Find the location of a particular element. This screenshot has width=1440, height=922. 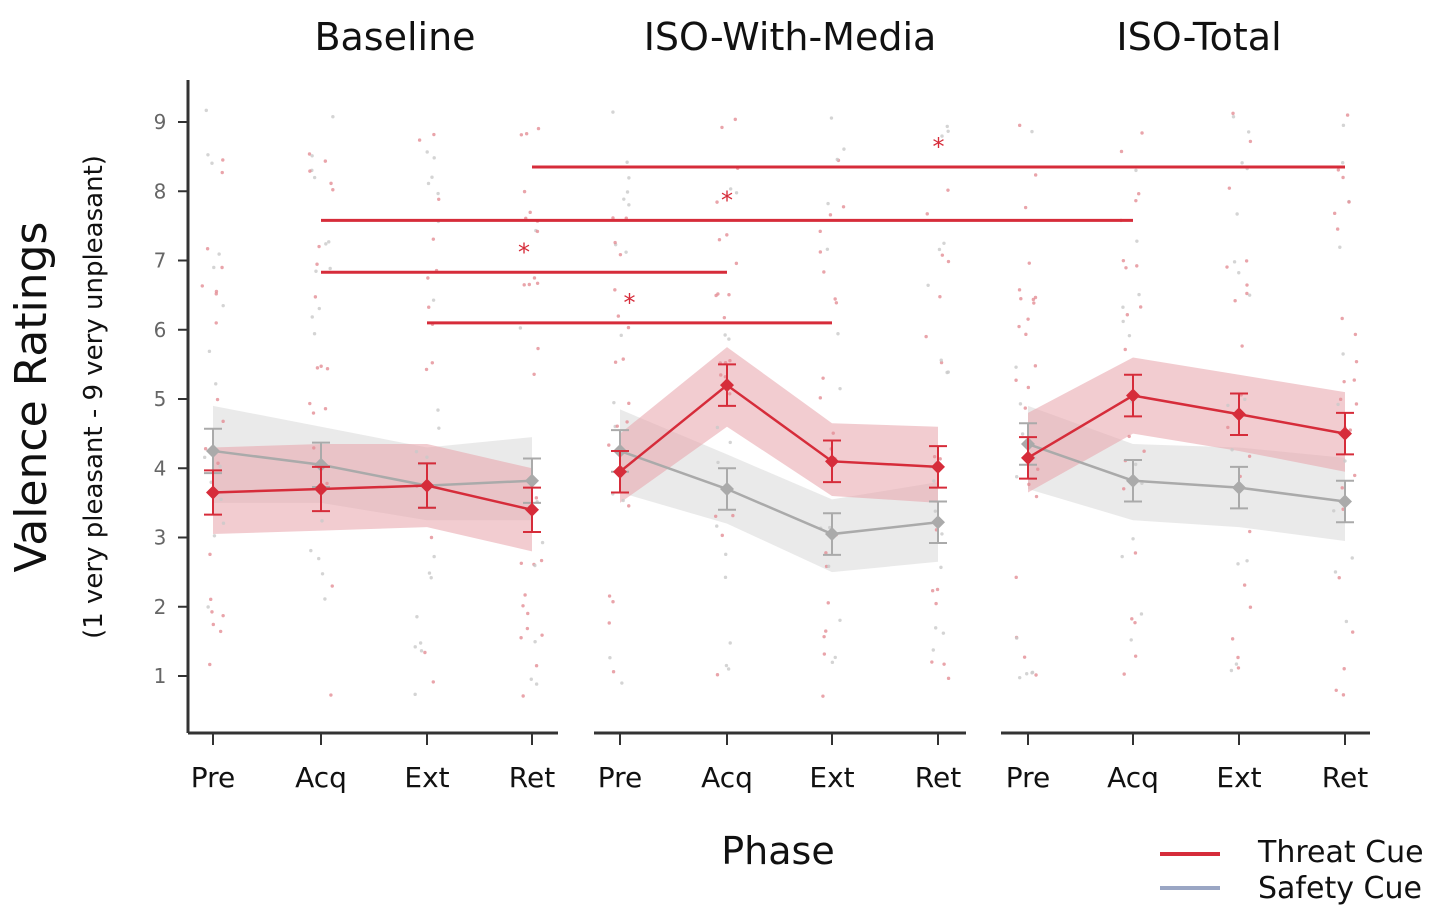

y-tick-label: 7 is located at coordinates (160, 261).